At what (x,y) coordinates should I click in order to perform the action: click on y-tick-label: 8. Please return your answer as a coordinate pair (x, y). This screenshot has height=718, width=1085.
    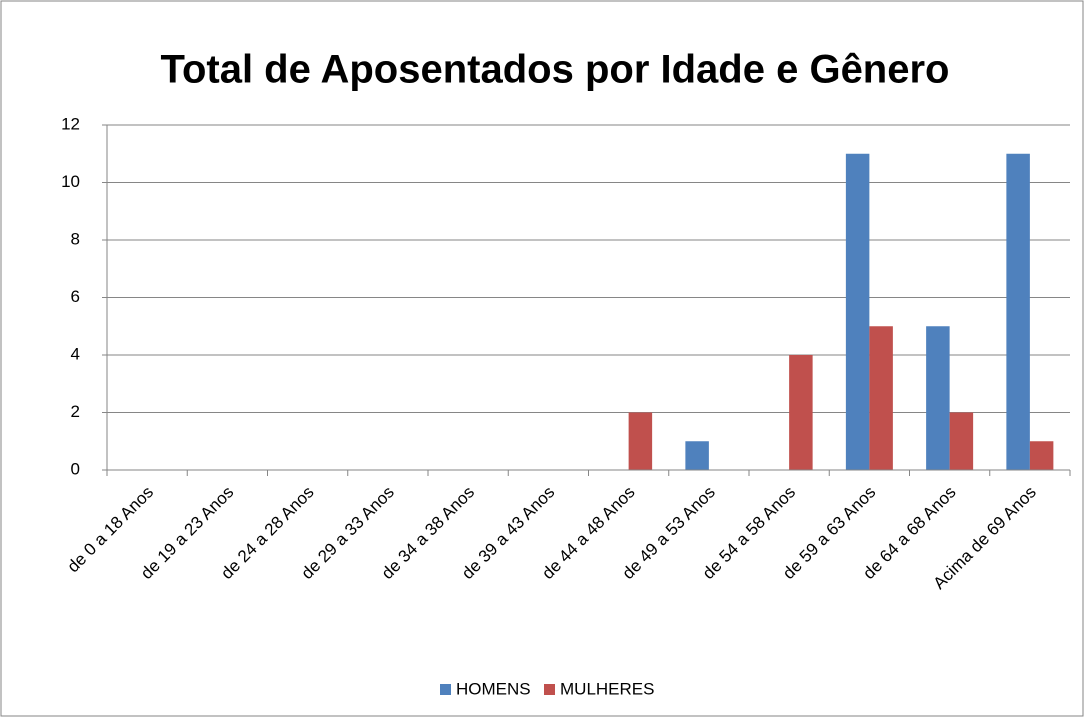
    Looking at the image, I should click on (75, 238).